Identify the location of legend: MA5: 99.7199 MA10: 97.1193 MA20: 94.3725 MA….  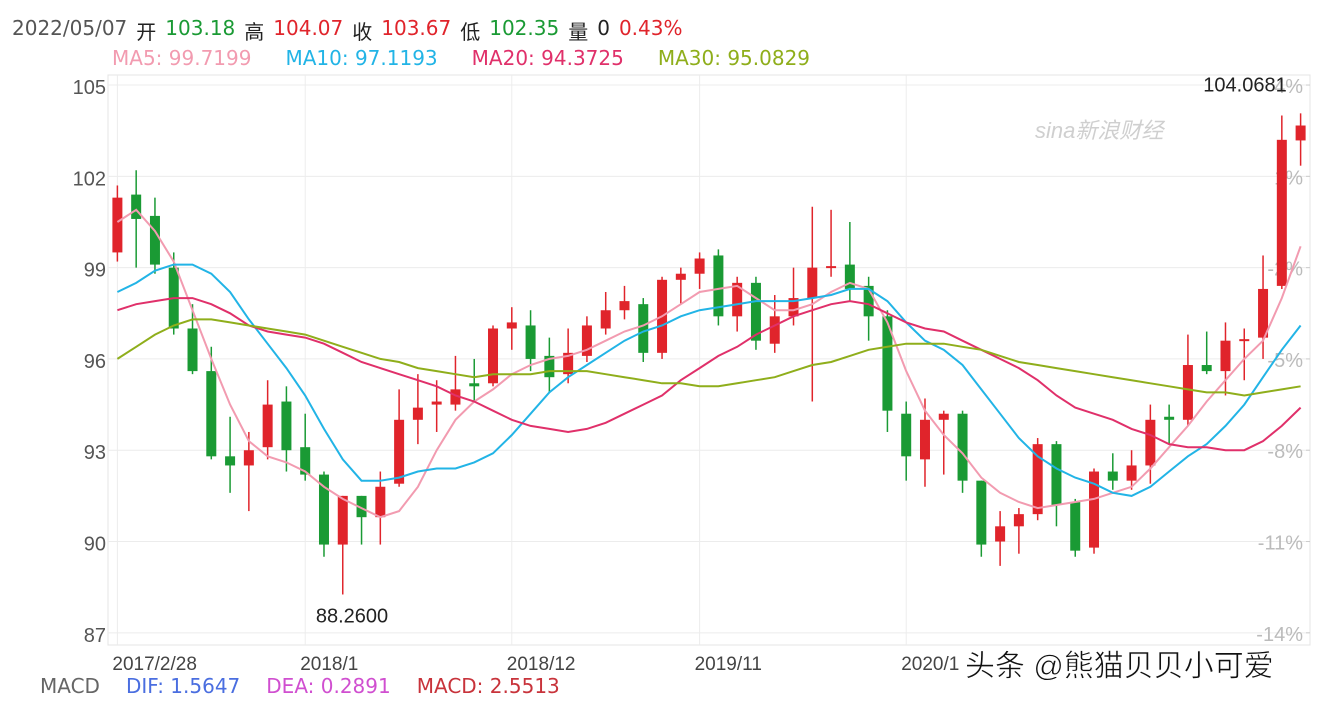
(461, 58).